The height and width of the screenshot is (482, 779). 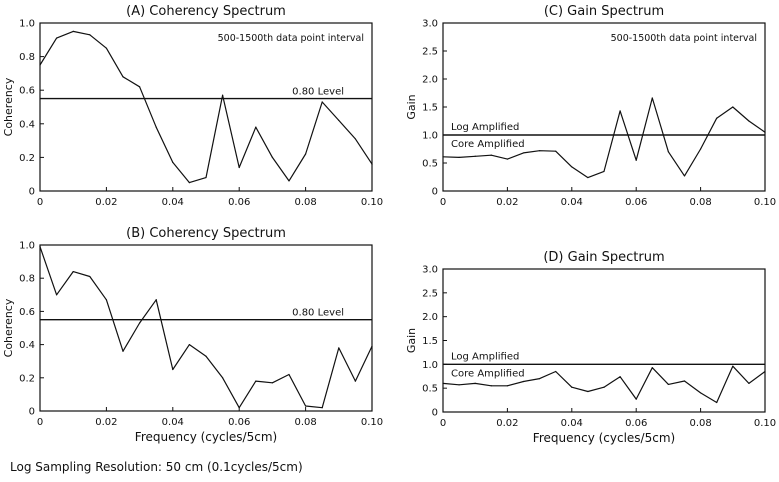 I want to click on y-axis-label: Coherency, so click(x=8, y=106).